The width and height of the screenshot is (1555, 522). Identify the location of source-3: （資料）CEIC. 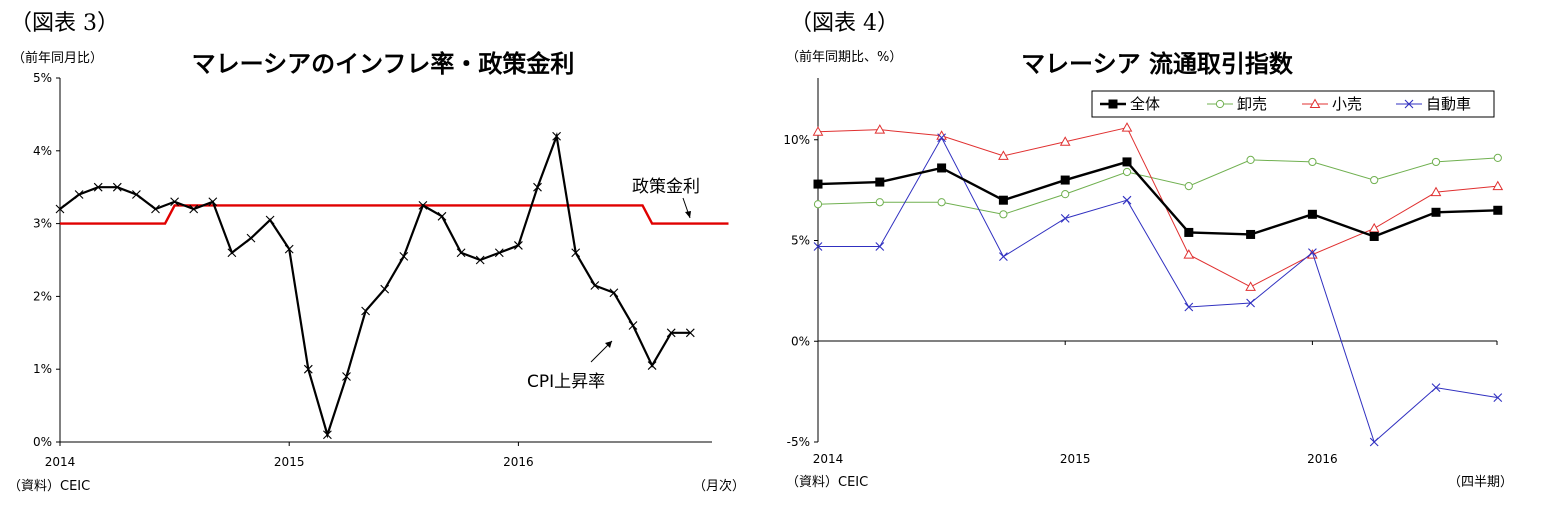
(49, 486).